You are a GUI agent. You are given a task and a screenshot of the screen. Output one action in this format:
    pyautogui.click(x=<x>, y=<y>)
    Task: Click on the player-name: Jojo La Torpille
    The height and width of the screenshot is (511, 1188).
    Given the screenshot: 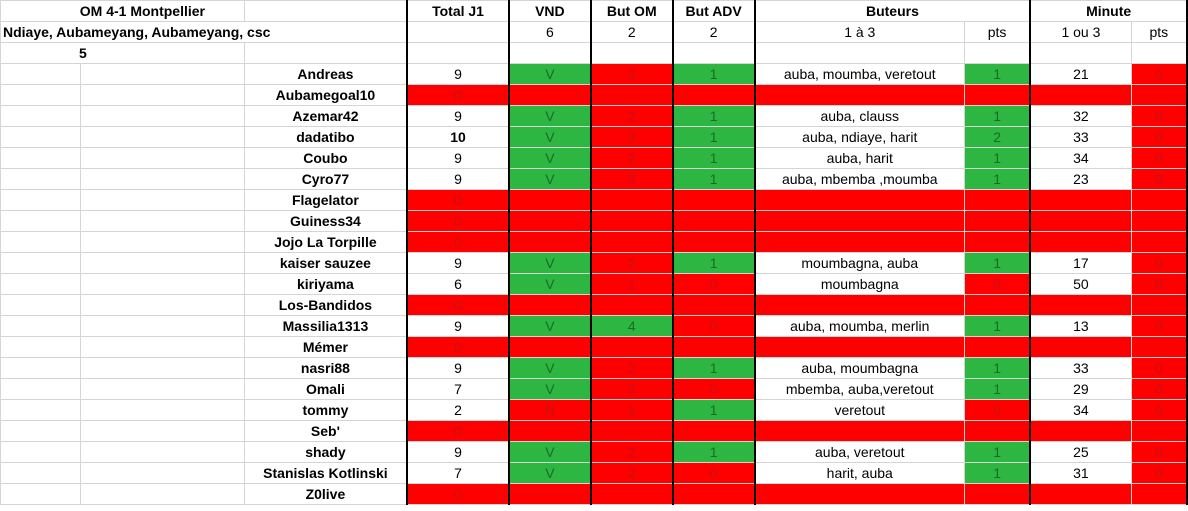 What is the action you would take?
    pyautogui.click(x=325, y=242)
    